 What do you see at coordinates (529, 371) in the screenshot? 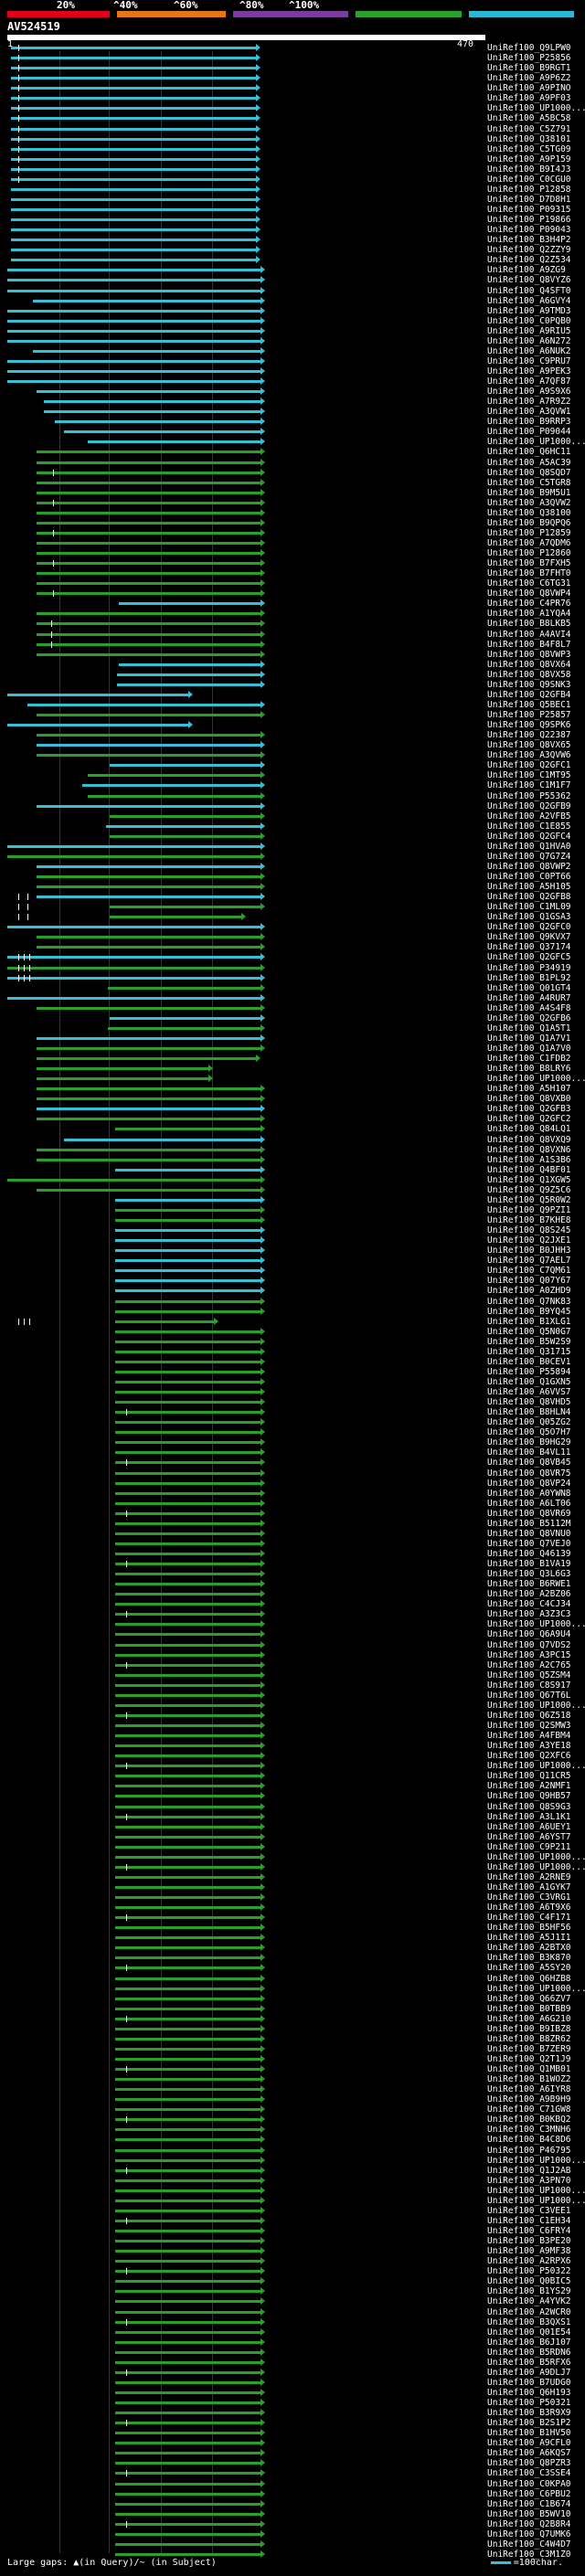
I see `hit-label: UniRef100_A9PEK3` at bounding box center [529, 371].